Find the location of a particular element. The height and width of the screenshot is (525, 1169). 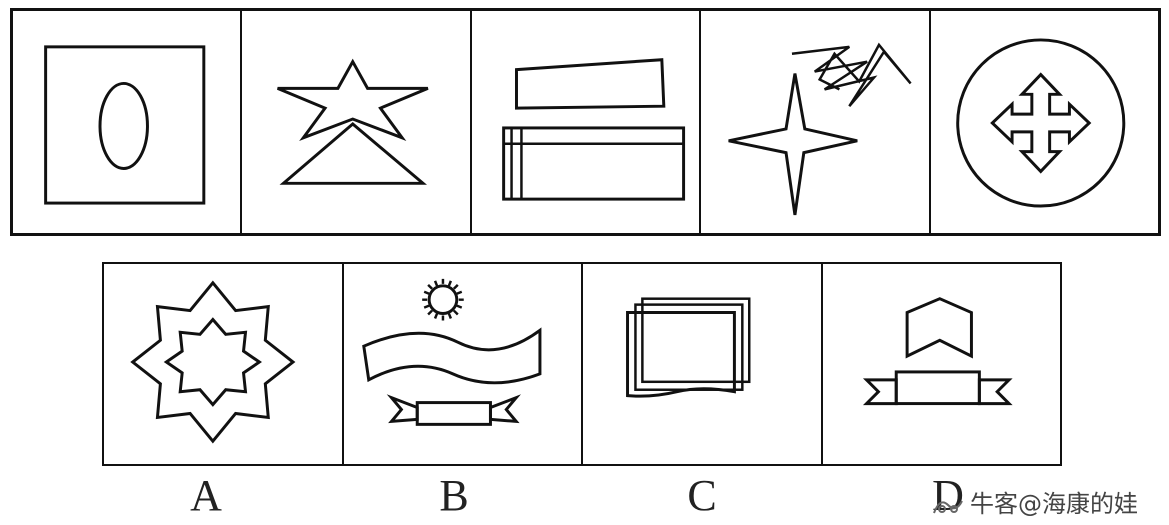

star-over-triangle-icon is located at coordinates (353, 121).